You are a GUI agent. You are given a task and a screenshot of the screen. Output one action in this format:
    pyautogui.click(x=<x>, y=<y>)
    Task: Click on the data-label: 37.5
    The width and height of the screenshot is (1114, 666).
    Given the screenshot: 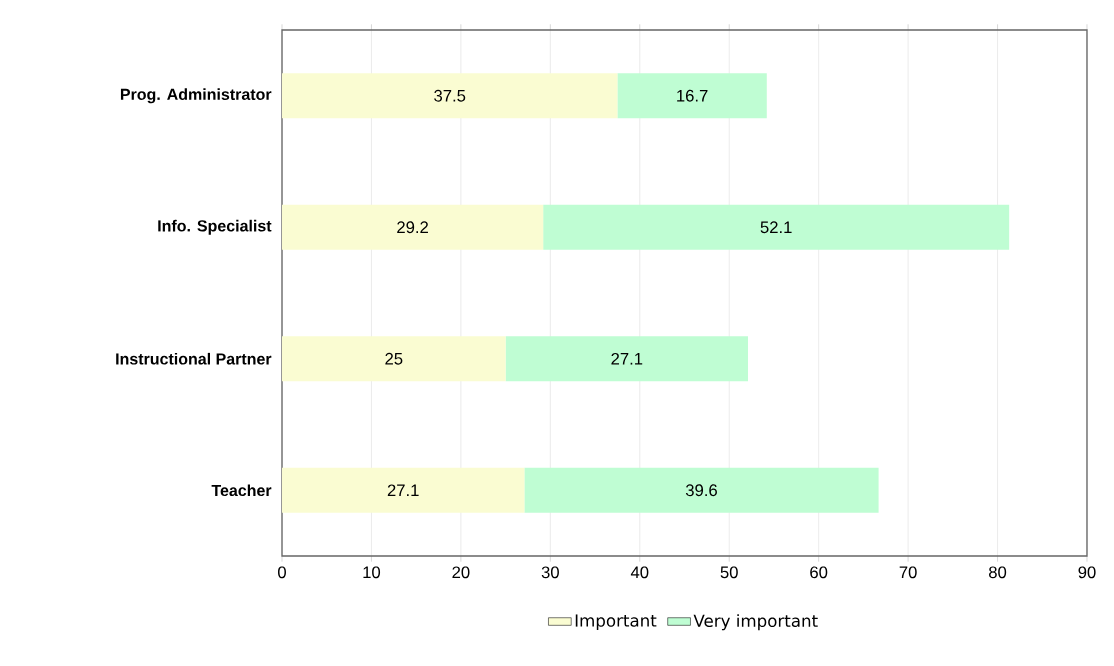 What is the action you would take?
    pyautogui.click(x=450, y=95)
    